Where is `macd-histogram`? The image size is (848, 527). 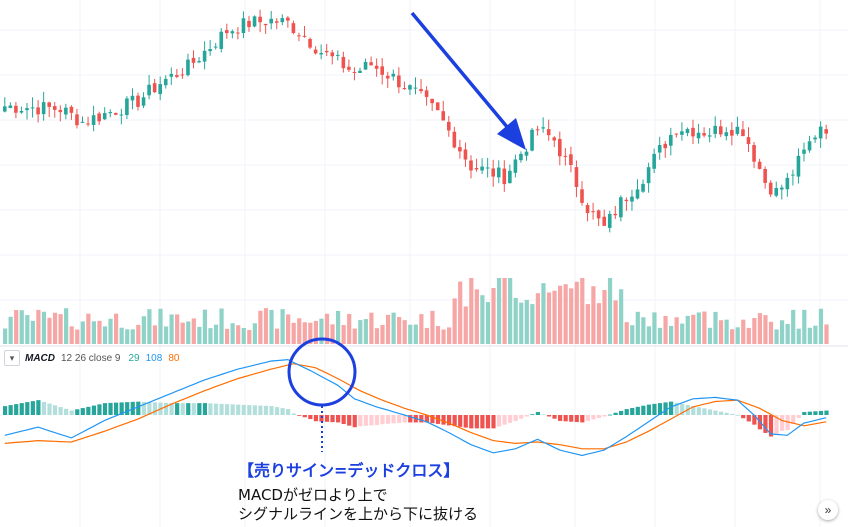
macd-histogram is located at coordinates (416, 418).